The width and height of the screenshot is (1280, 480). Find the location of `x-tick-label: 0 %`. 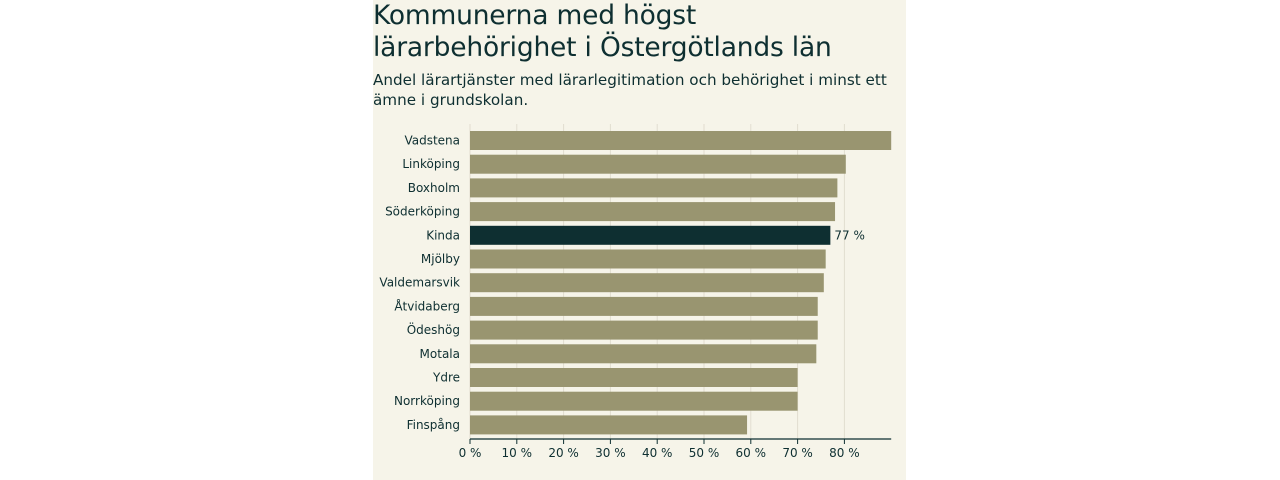

x-tick-label: 0 % is located at coordinates (470, 453).